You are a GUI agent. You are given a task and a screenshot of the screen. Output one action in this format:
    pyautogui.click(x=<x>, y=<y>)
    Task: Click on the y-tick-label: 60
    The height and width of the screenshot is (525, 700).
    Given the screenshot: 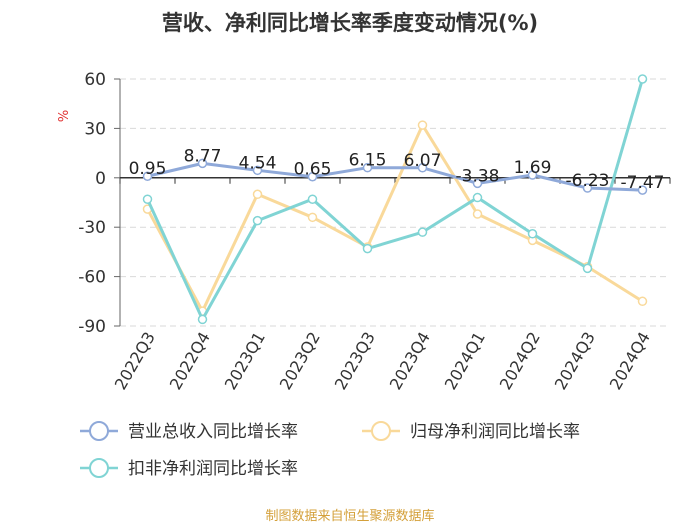 What is the action you would take?
    pyautogui.click(x=95, y=80)
    